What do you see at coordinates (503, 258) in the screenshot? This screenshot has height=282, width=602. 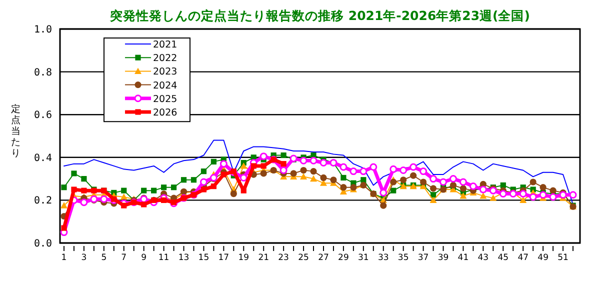 I see `x-tick-label: 45` at bounding box center [503, 258].